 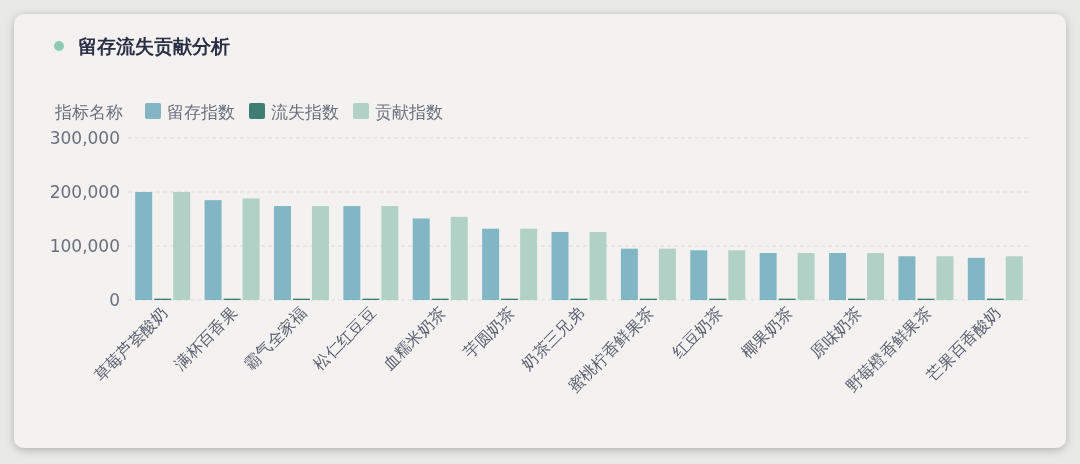 What do you see at coordinates (344, 338) in the screenshot?
I see `x-tick-label: 松仁红豆豆` at bounding box center [344, 338].